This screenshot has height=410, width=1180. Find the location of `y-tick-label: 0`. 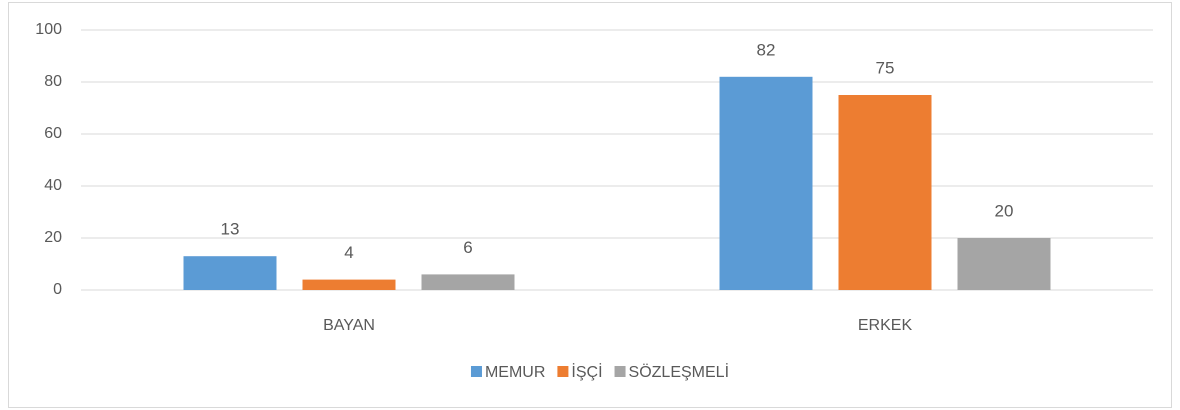

y-tick-label: 0 is located at coordinates (57, 289).